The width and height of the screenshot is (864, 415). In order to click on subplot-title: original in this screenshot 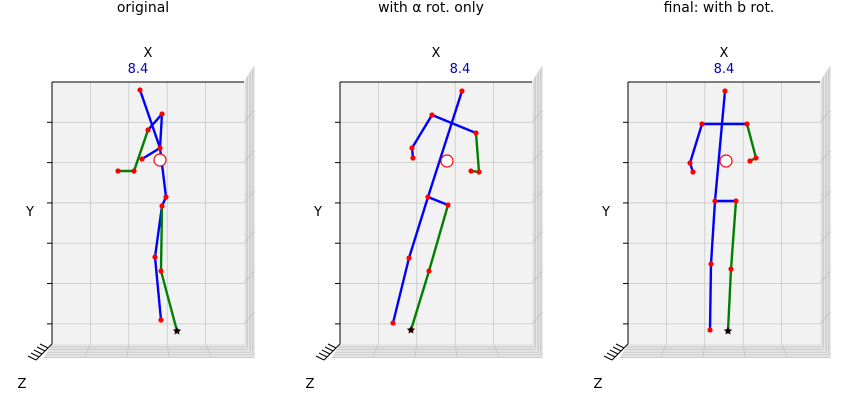, I will do `click(143, 8)`.